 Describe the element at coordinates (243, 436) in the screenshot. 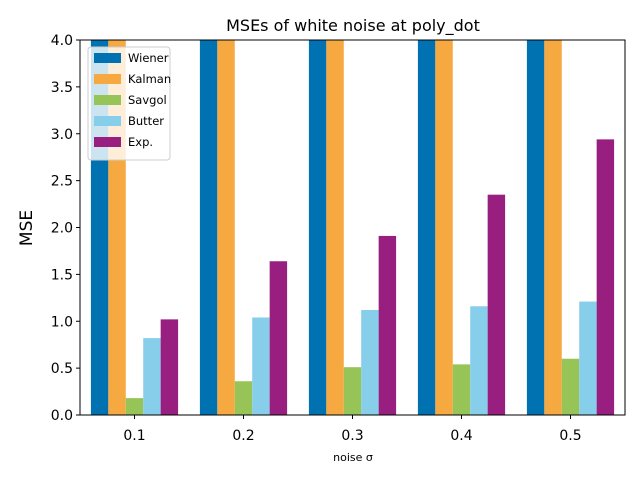

I see `x-tick-label: 0.2` at that location.